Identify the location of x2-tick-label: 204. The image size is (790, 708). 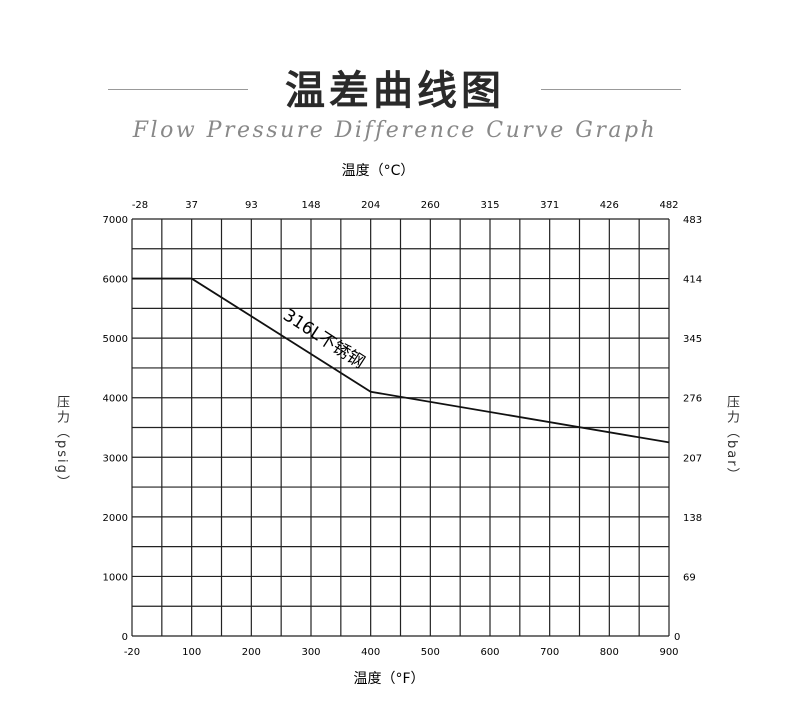
(370, 205).